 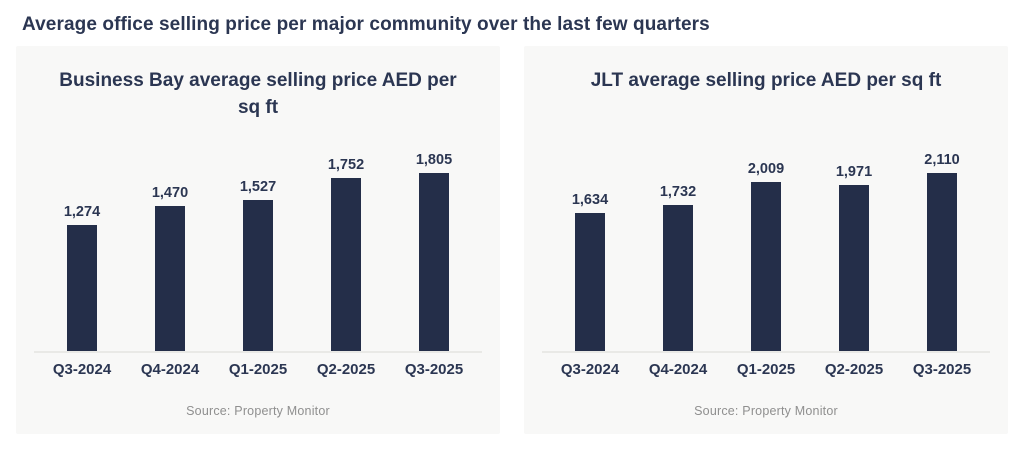 I want to click on chart-title-jlt: JLT average selling price AED per sq ft, so click(x=766, y=80).